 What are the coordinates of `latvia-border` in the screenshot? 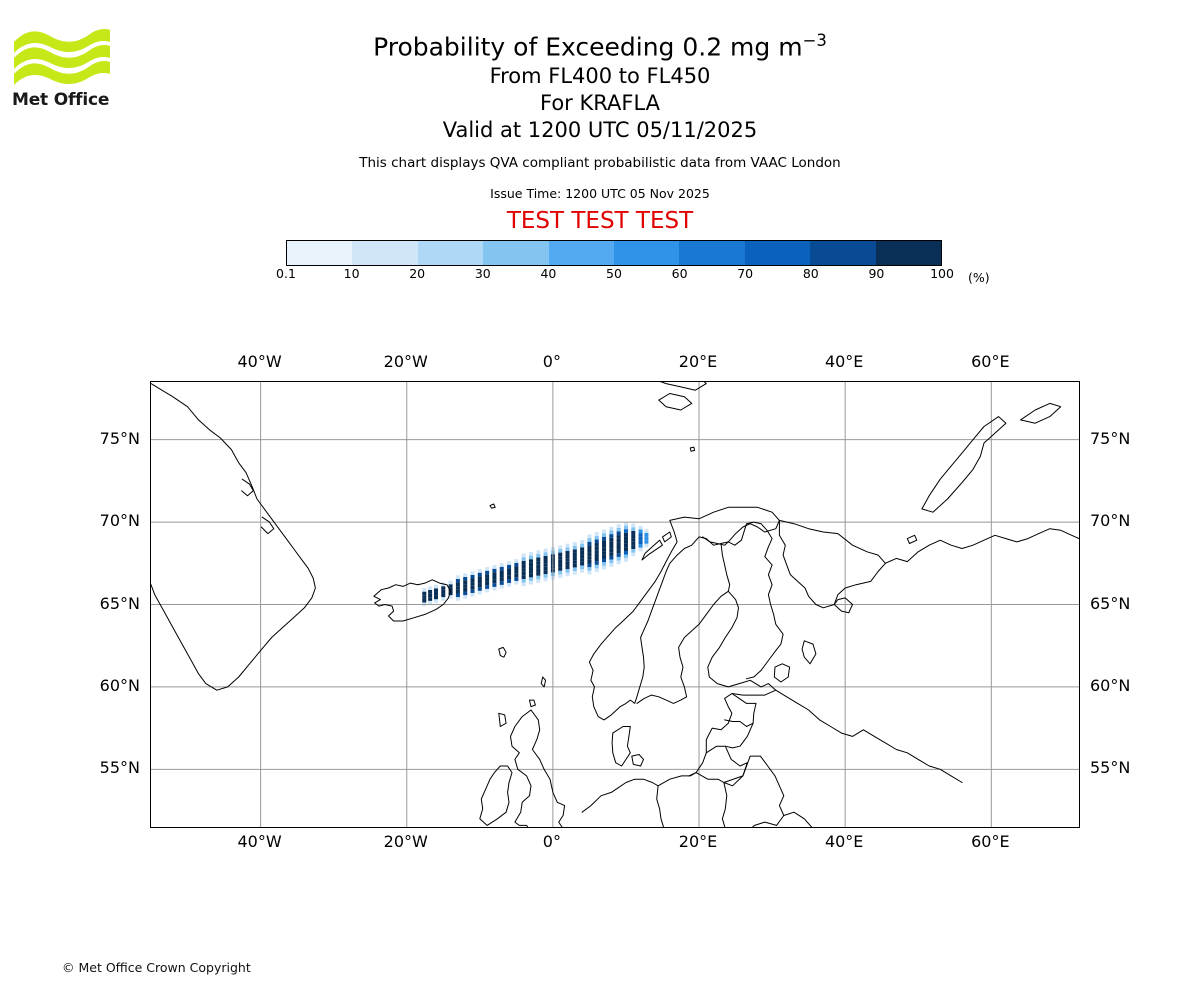 It's located at (729, 738).